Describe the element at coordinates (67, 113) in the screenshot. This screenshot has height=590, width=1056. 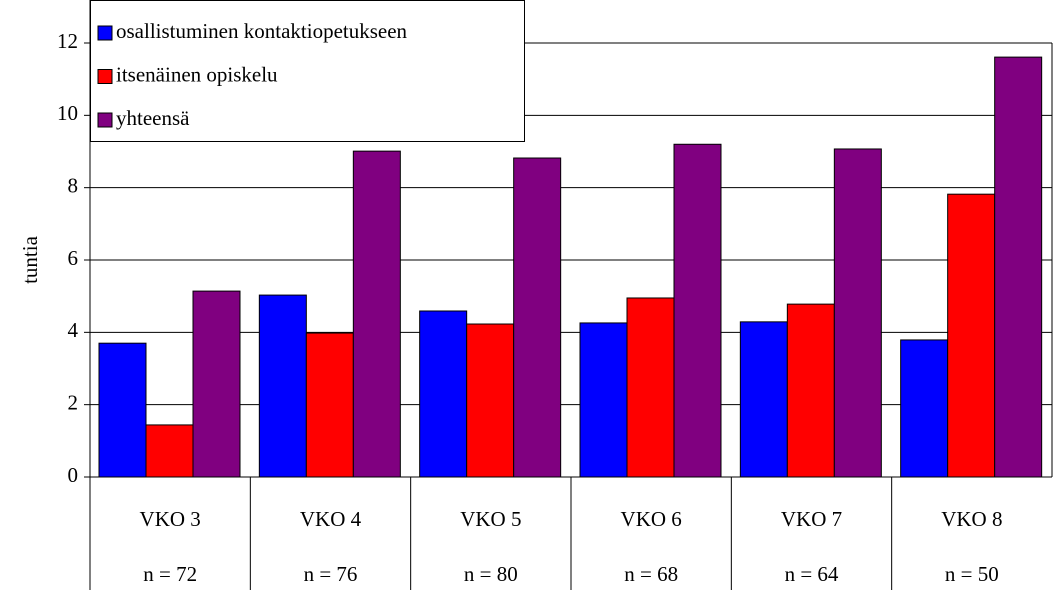
I see `y-tick-label: 10` at that location.